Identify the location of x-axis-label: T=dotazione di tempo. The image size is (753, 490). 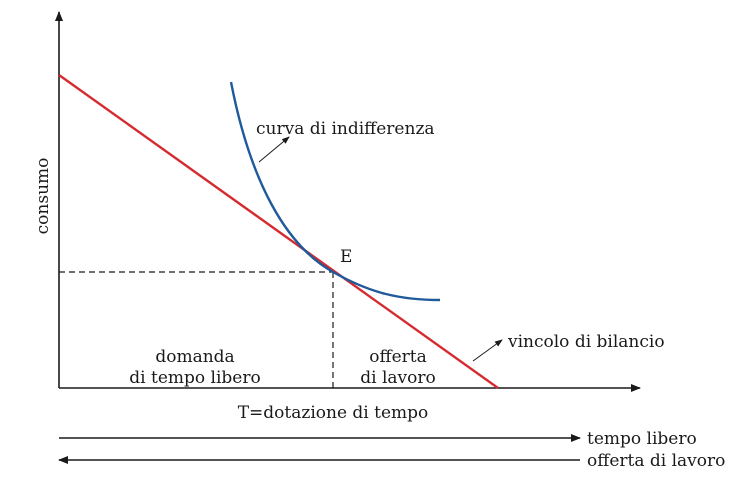
(333, 413).